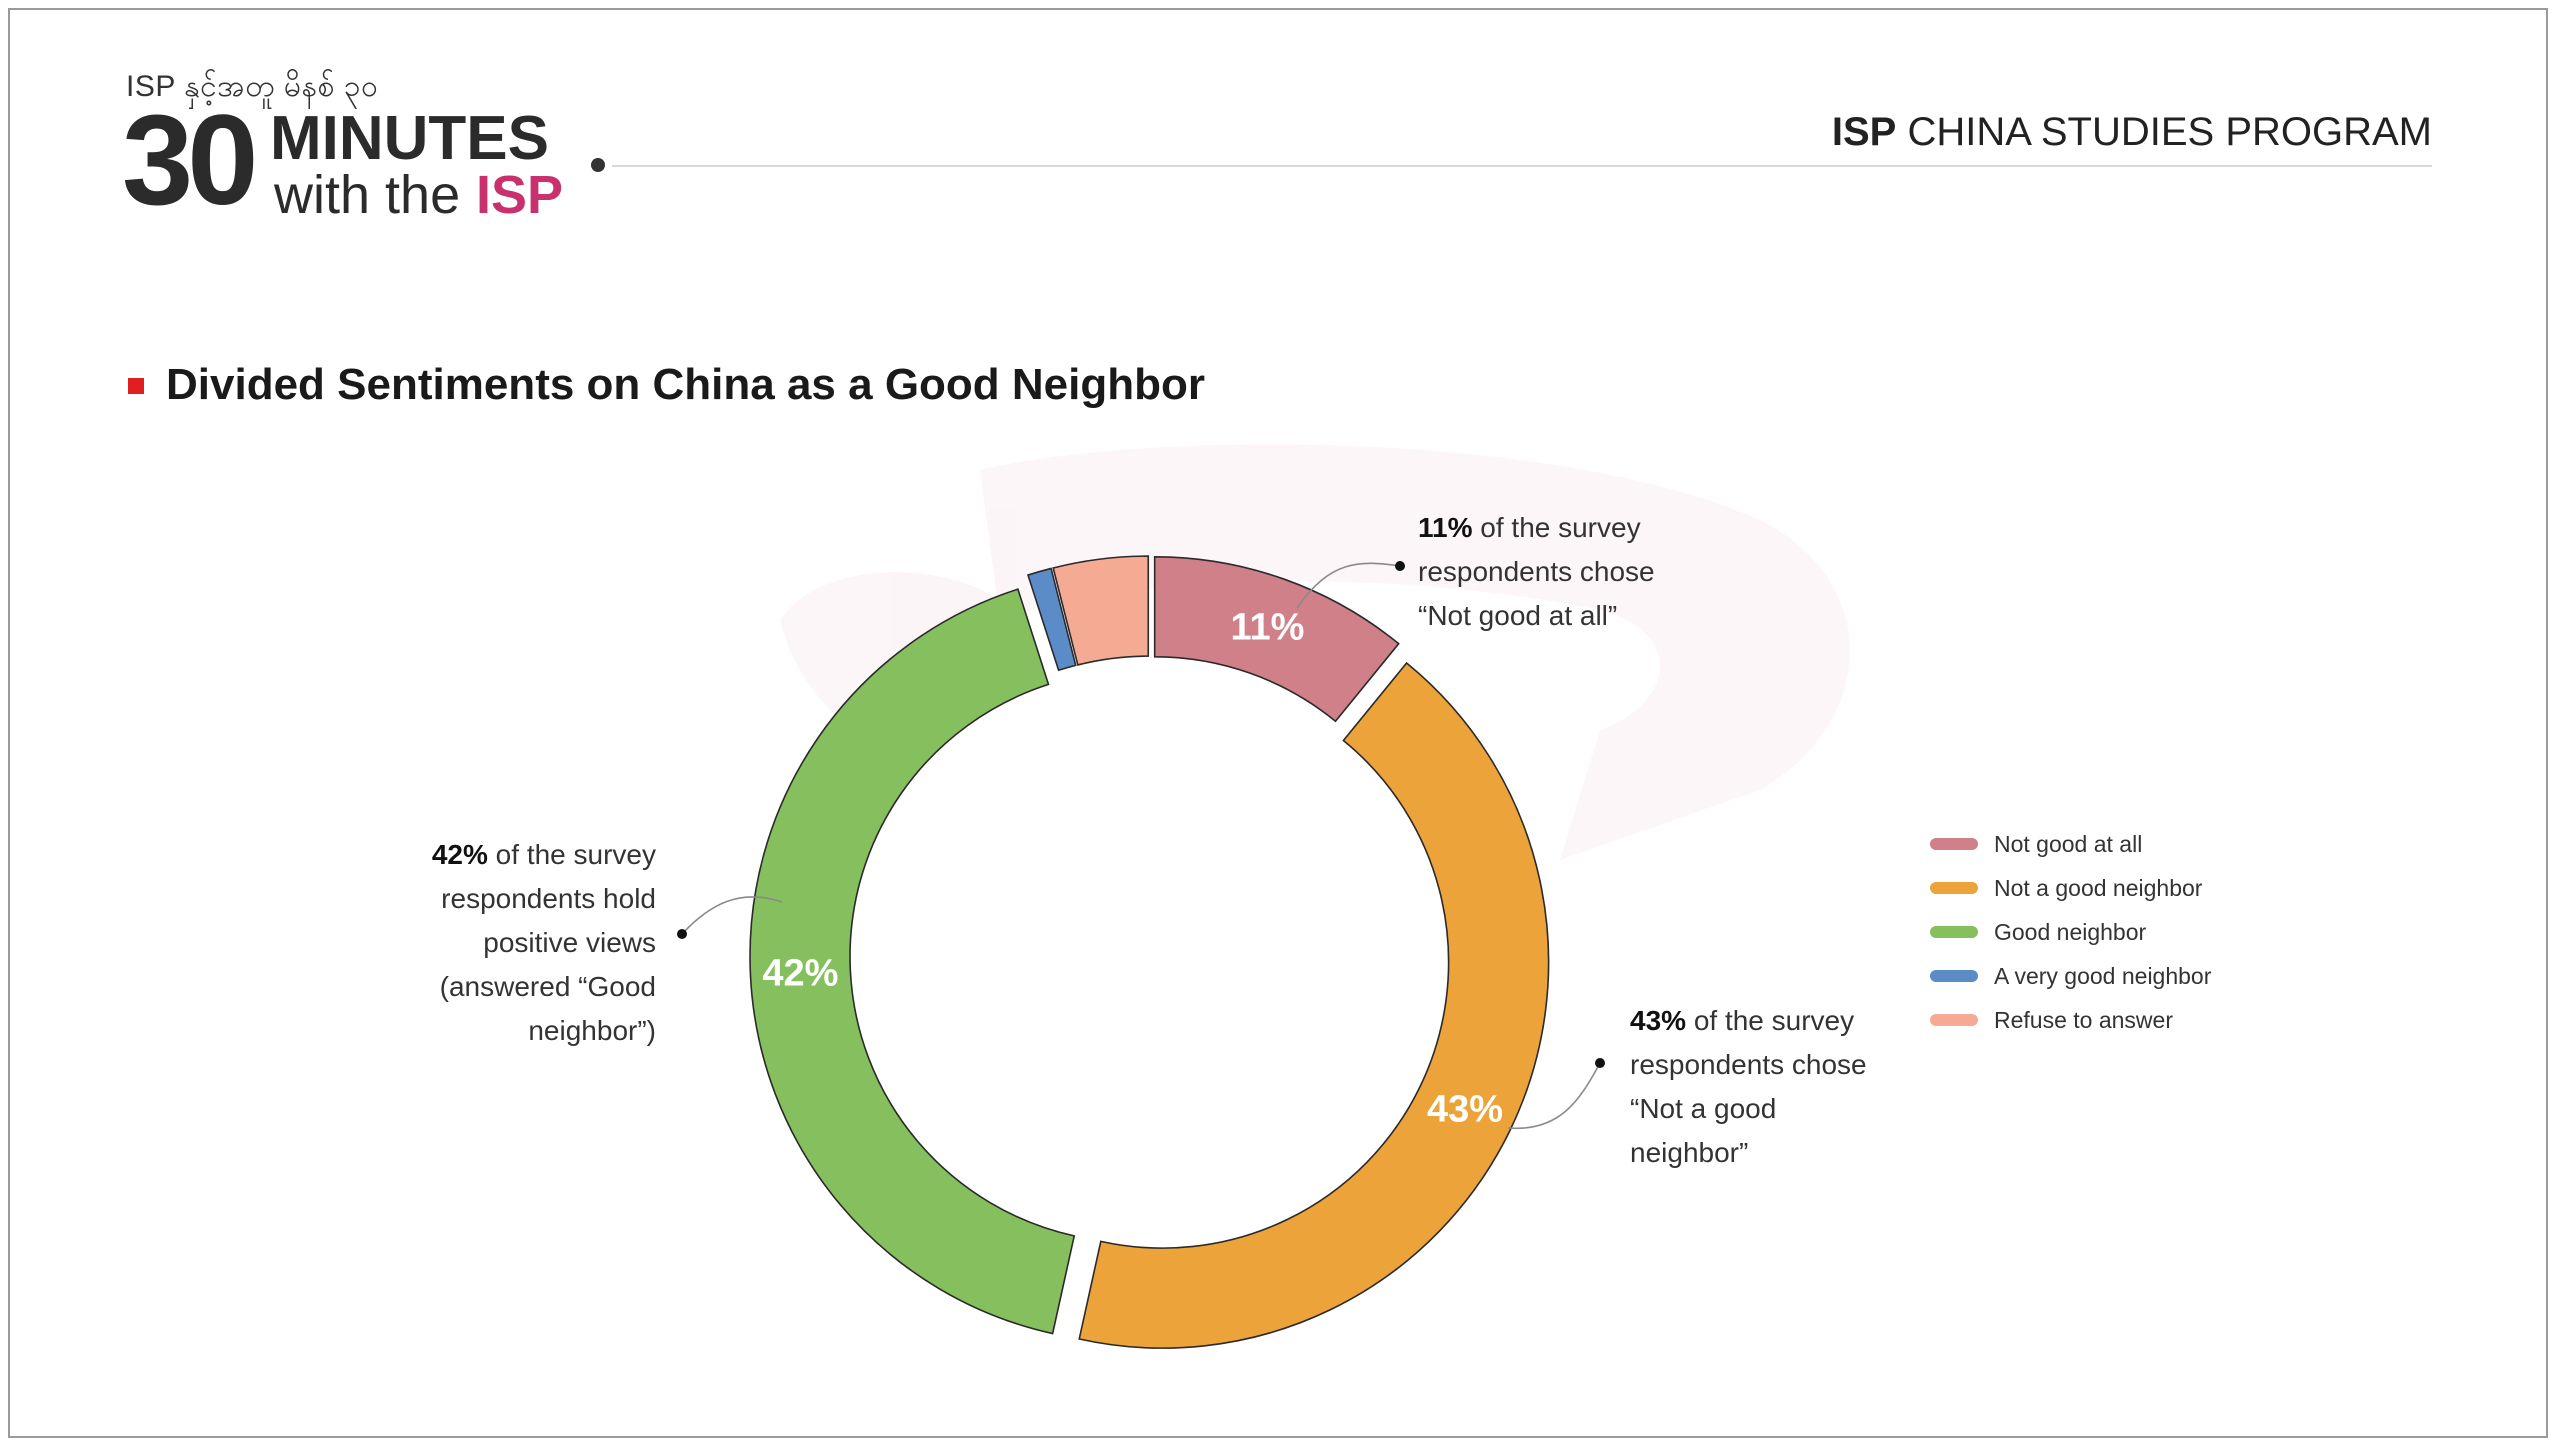  I want to click on logo-minutes: MINUTES, so click(409, 138).